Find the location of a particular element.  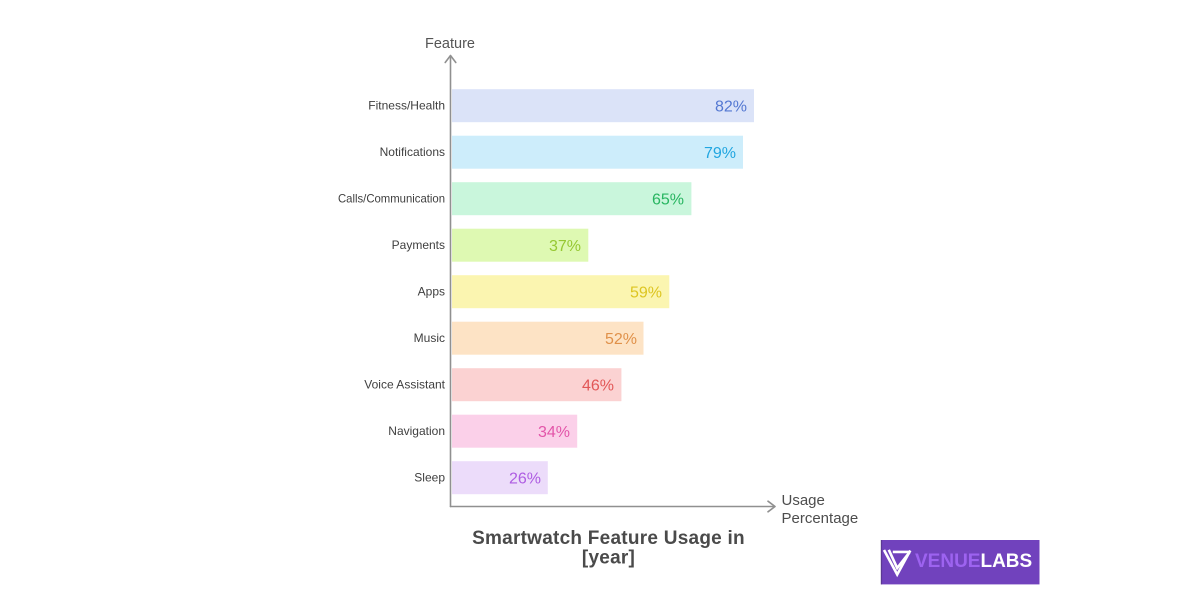

svg-text: 26% is located at coordinates (525, 479).